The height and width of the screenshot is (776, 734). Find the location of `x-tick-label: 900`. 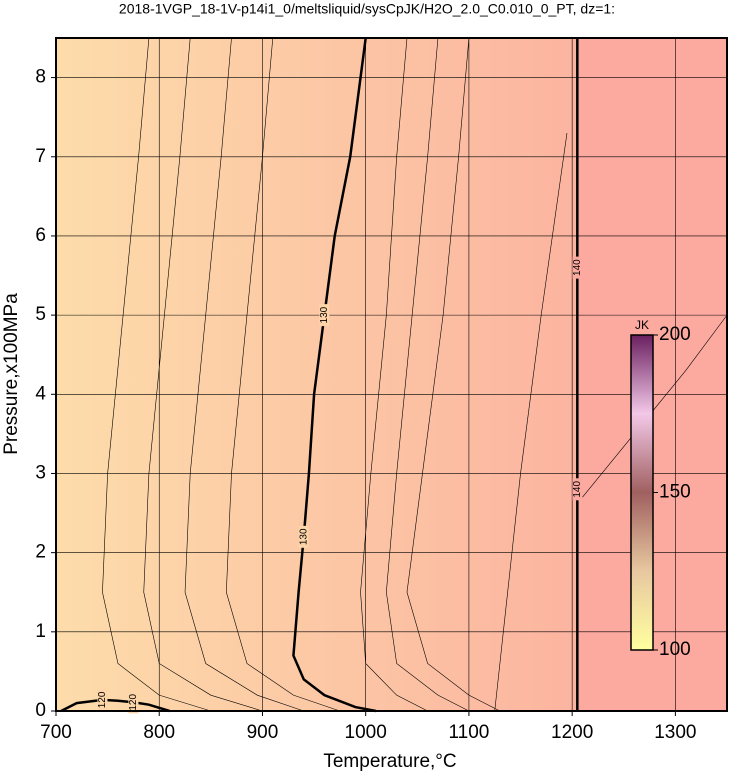

x-tick-label: 900 is located at coordinates (263, 732).